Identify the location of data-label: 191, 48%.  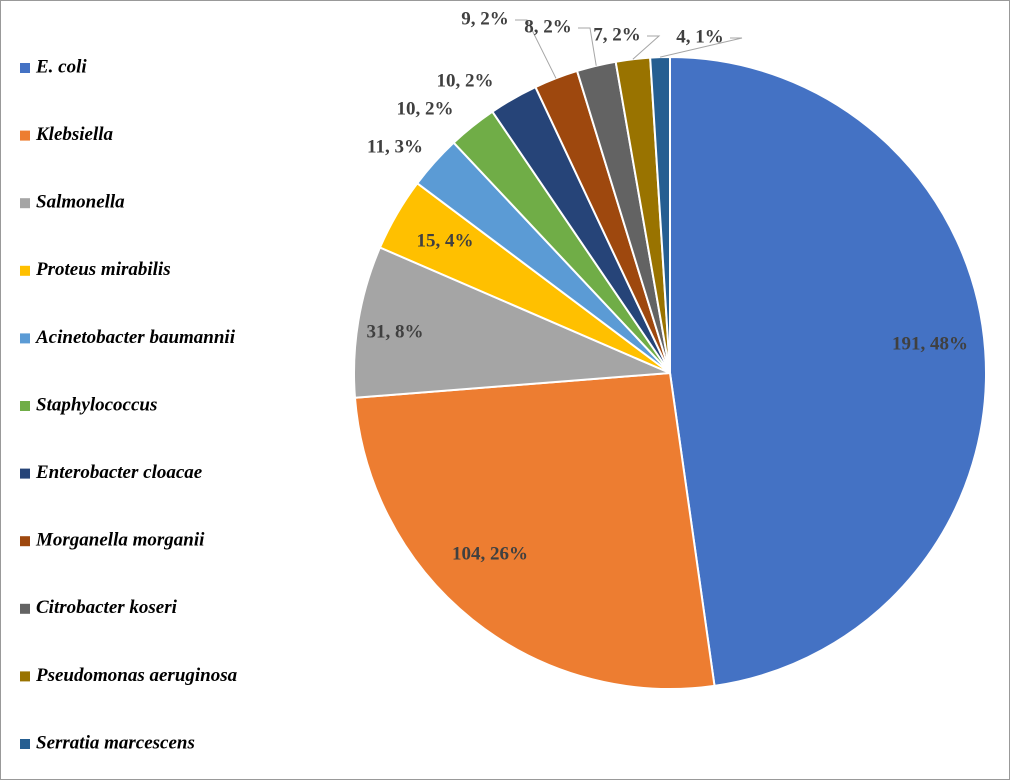
(930, 343).